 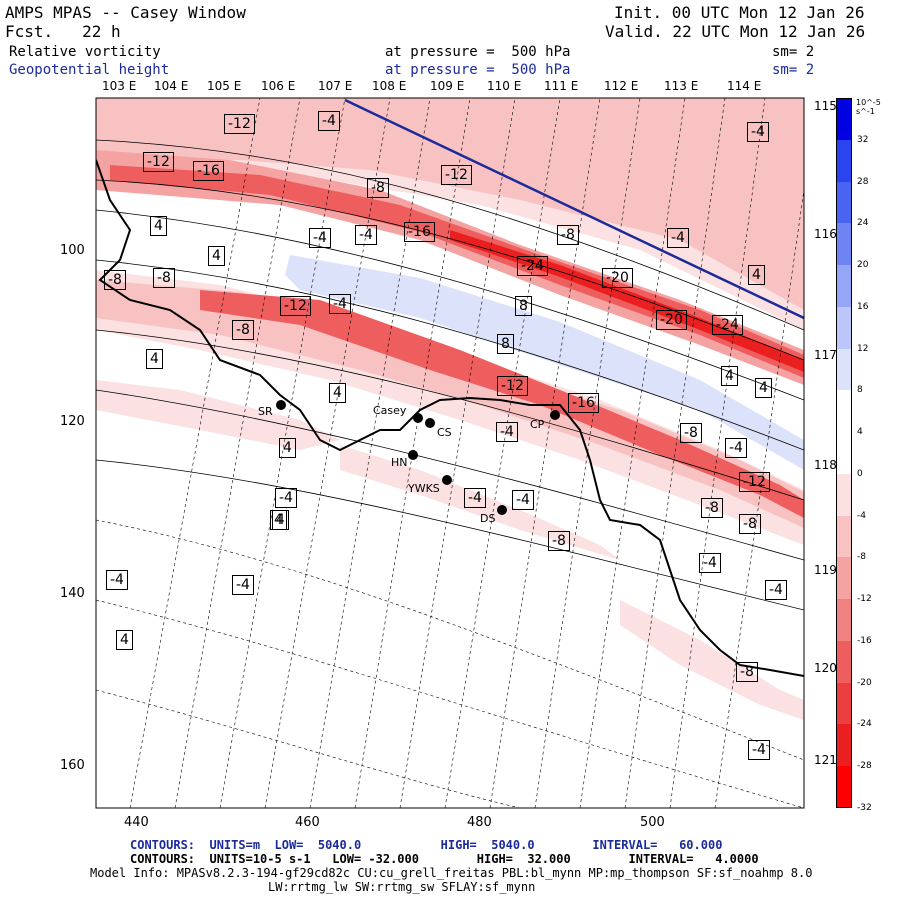 What do you see at coordinates (617, 278) in the screenshot?
I see `contour-label: -20` at bounding box center [617, 278].